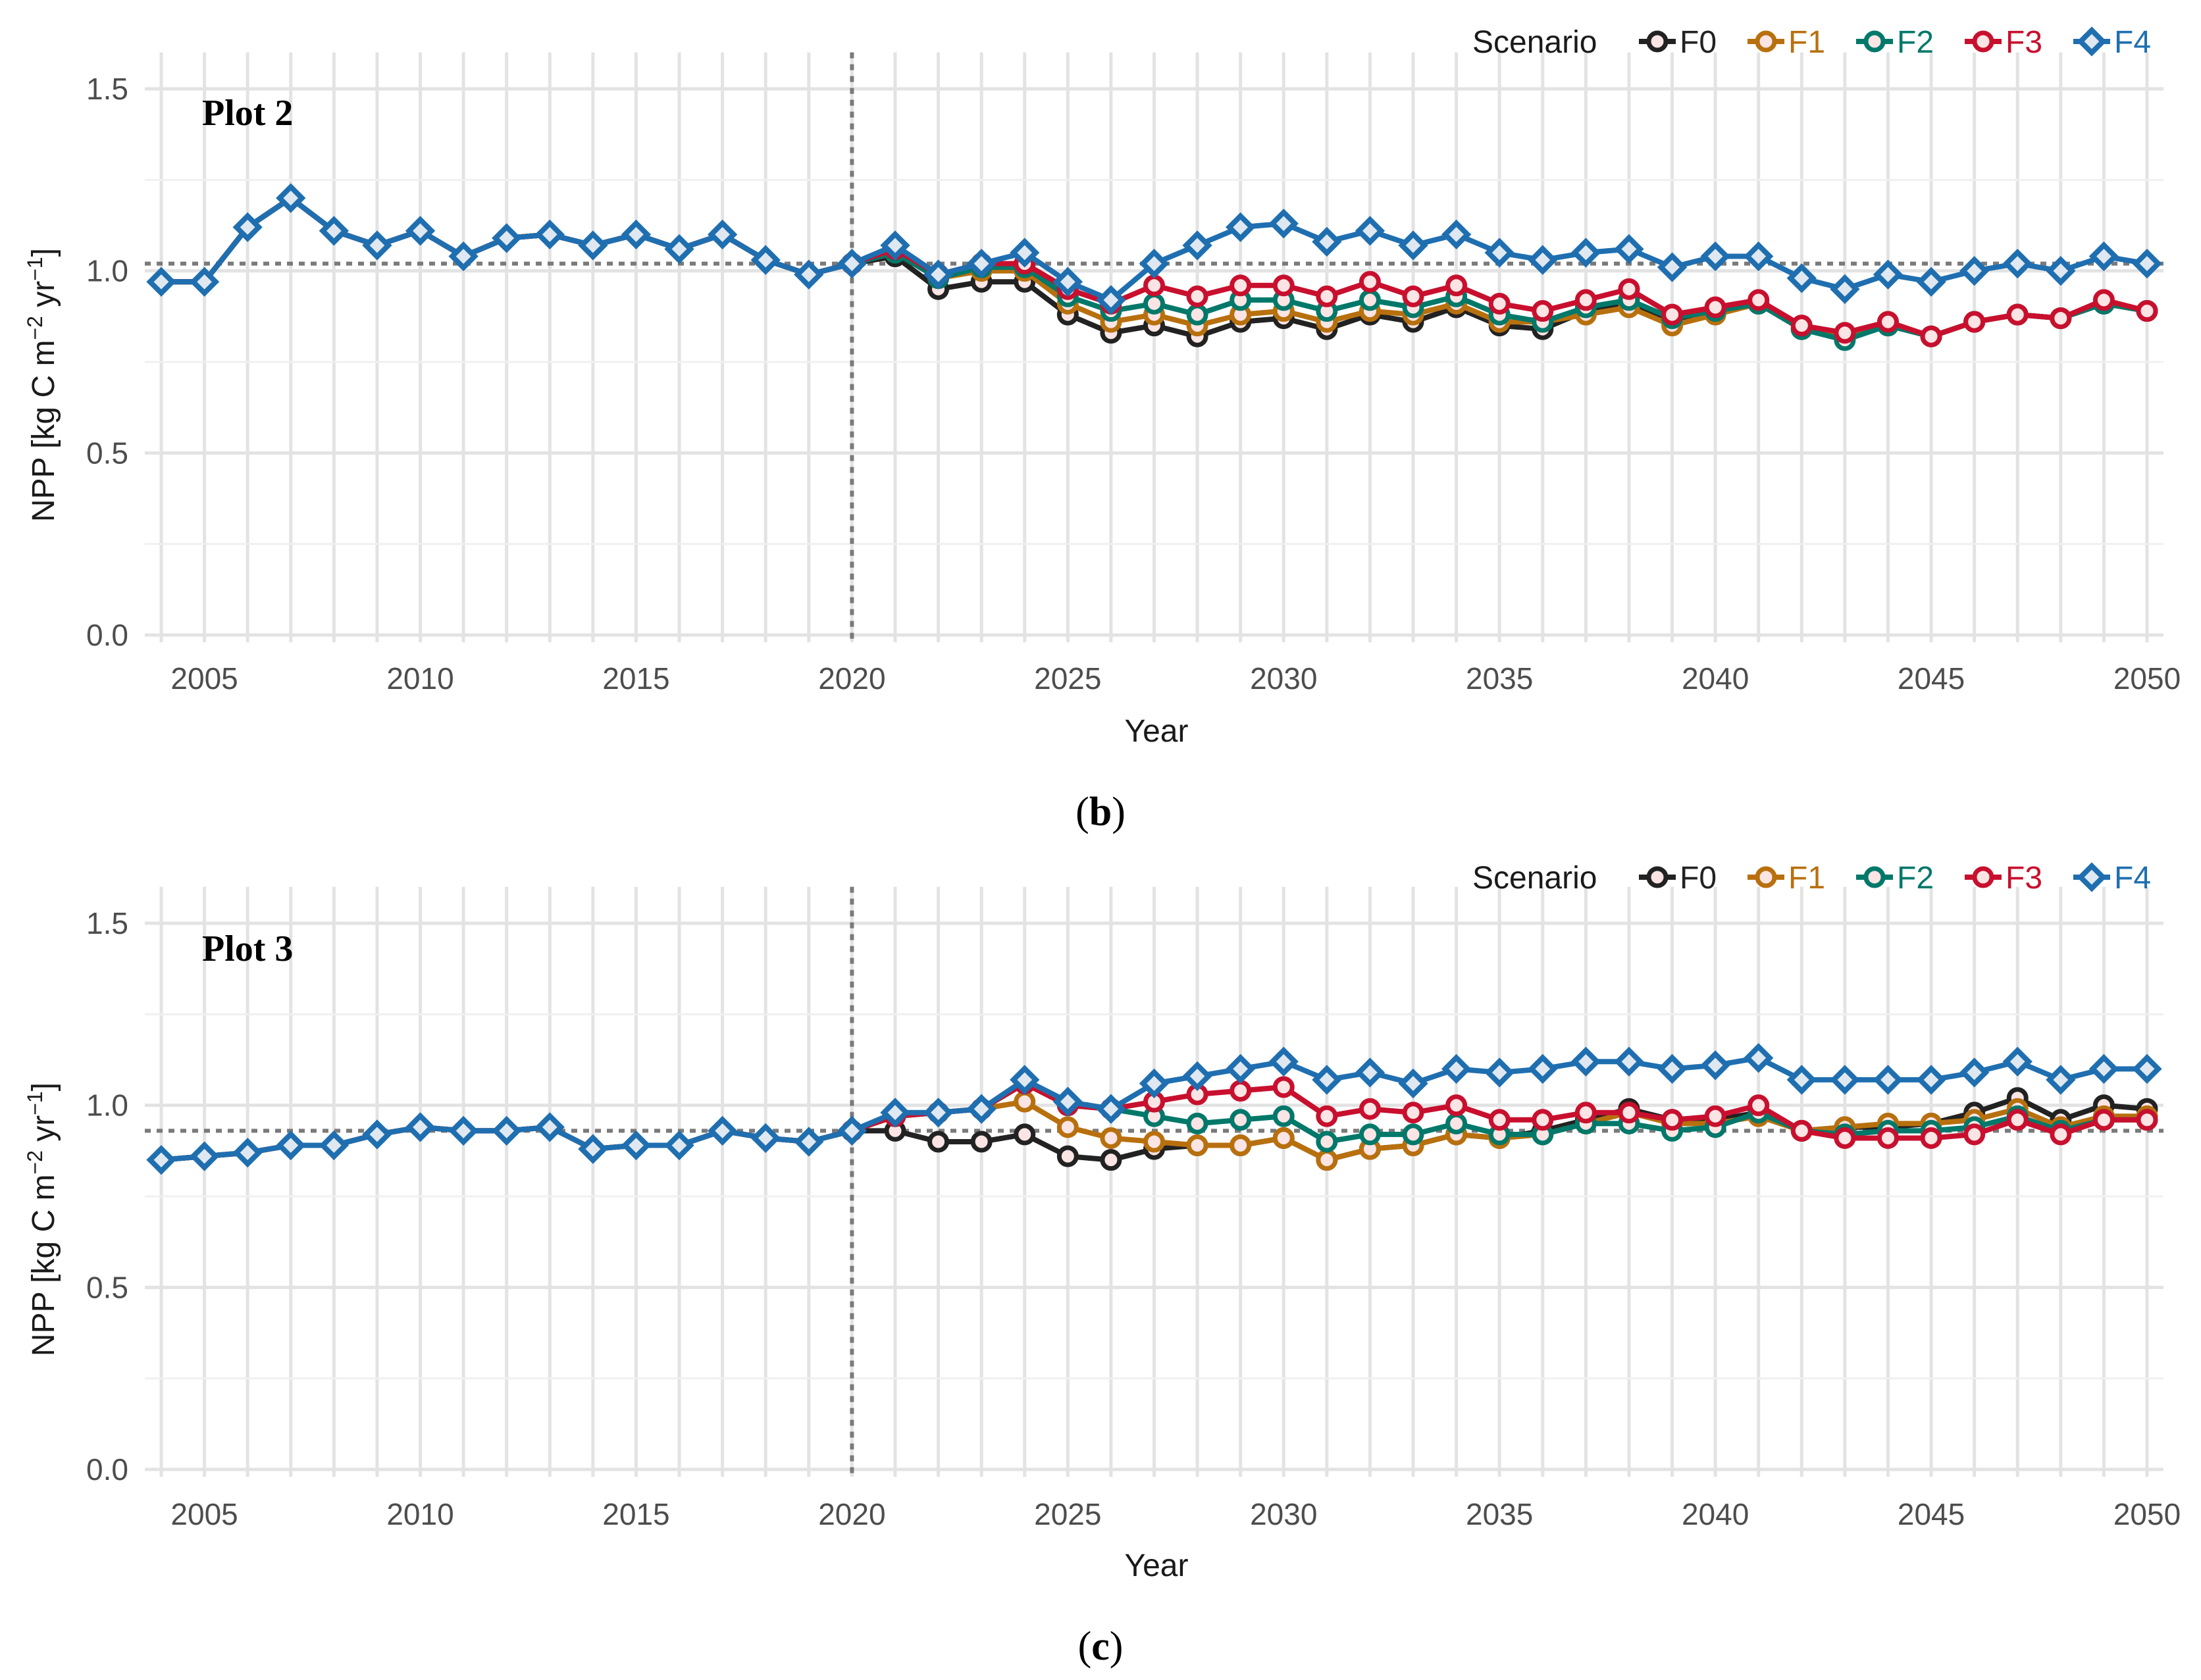  I want to click on series-F4, so click(1154, 249).